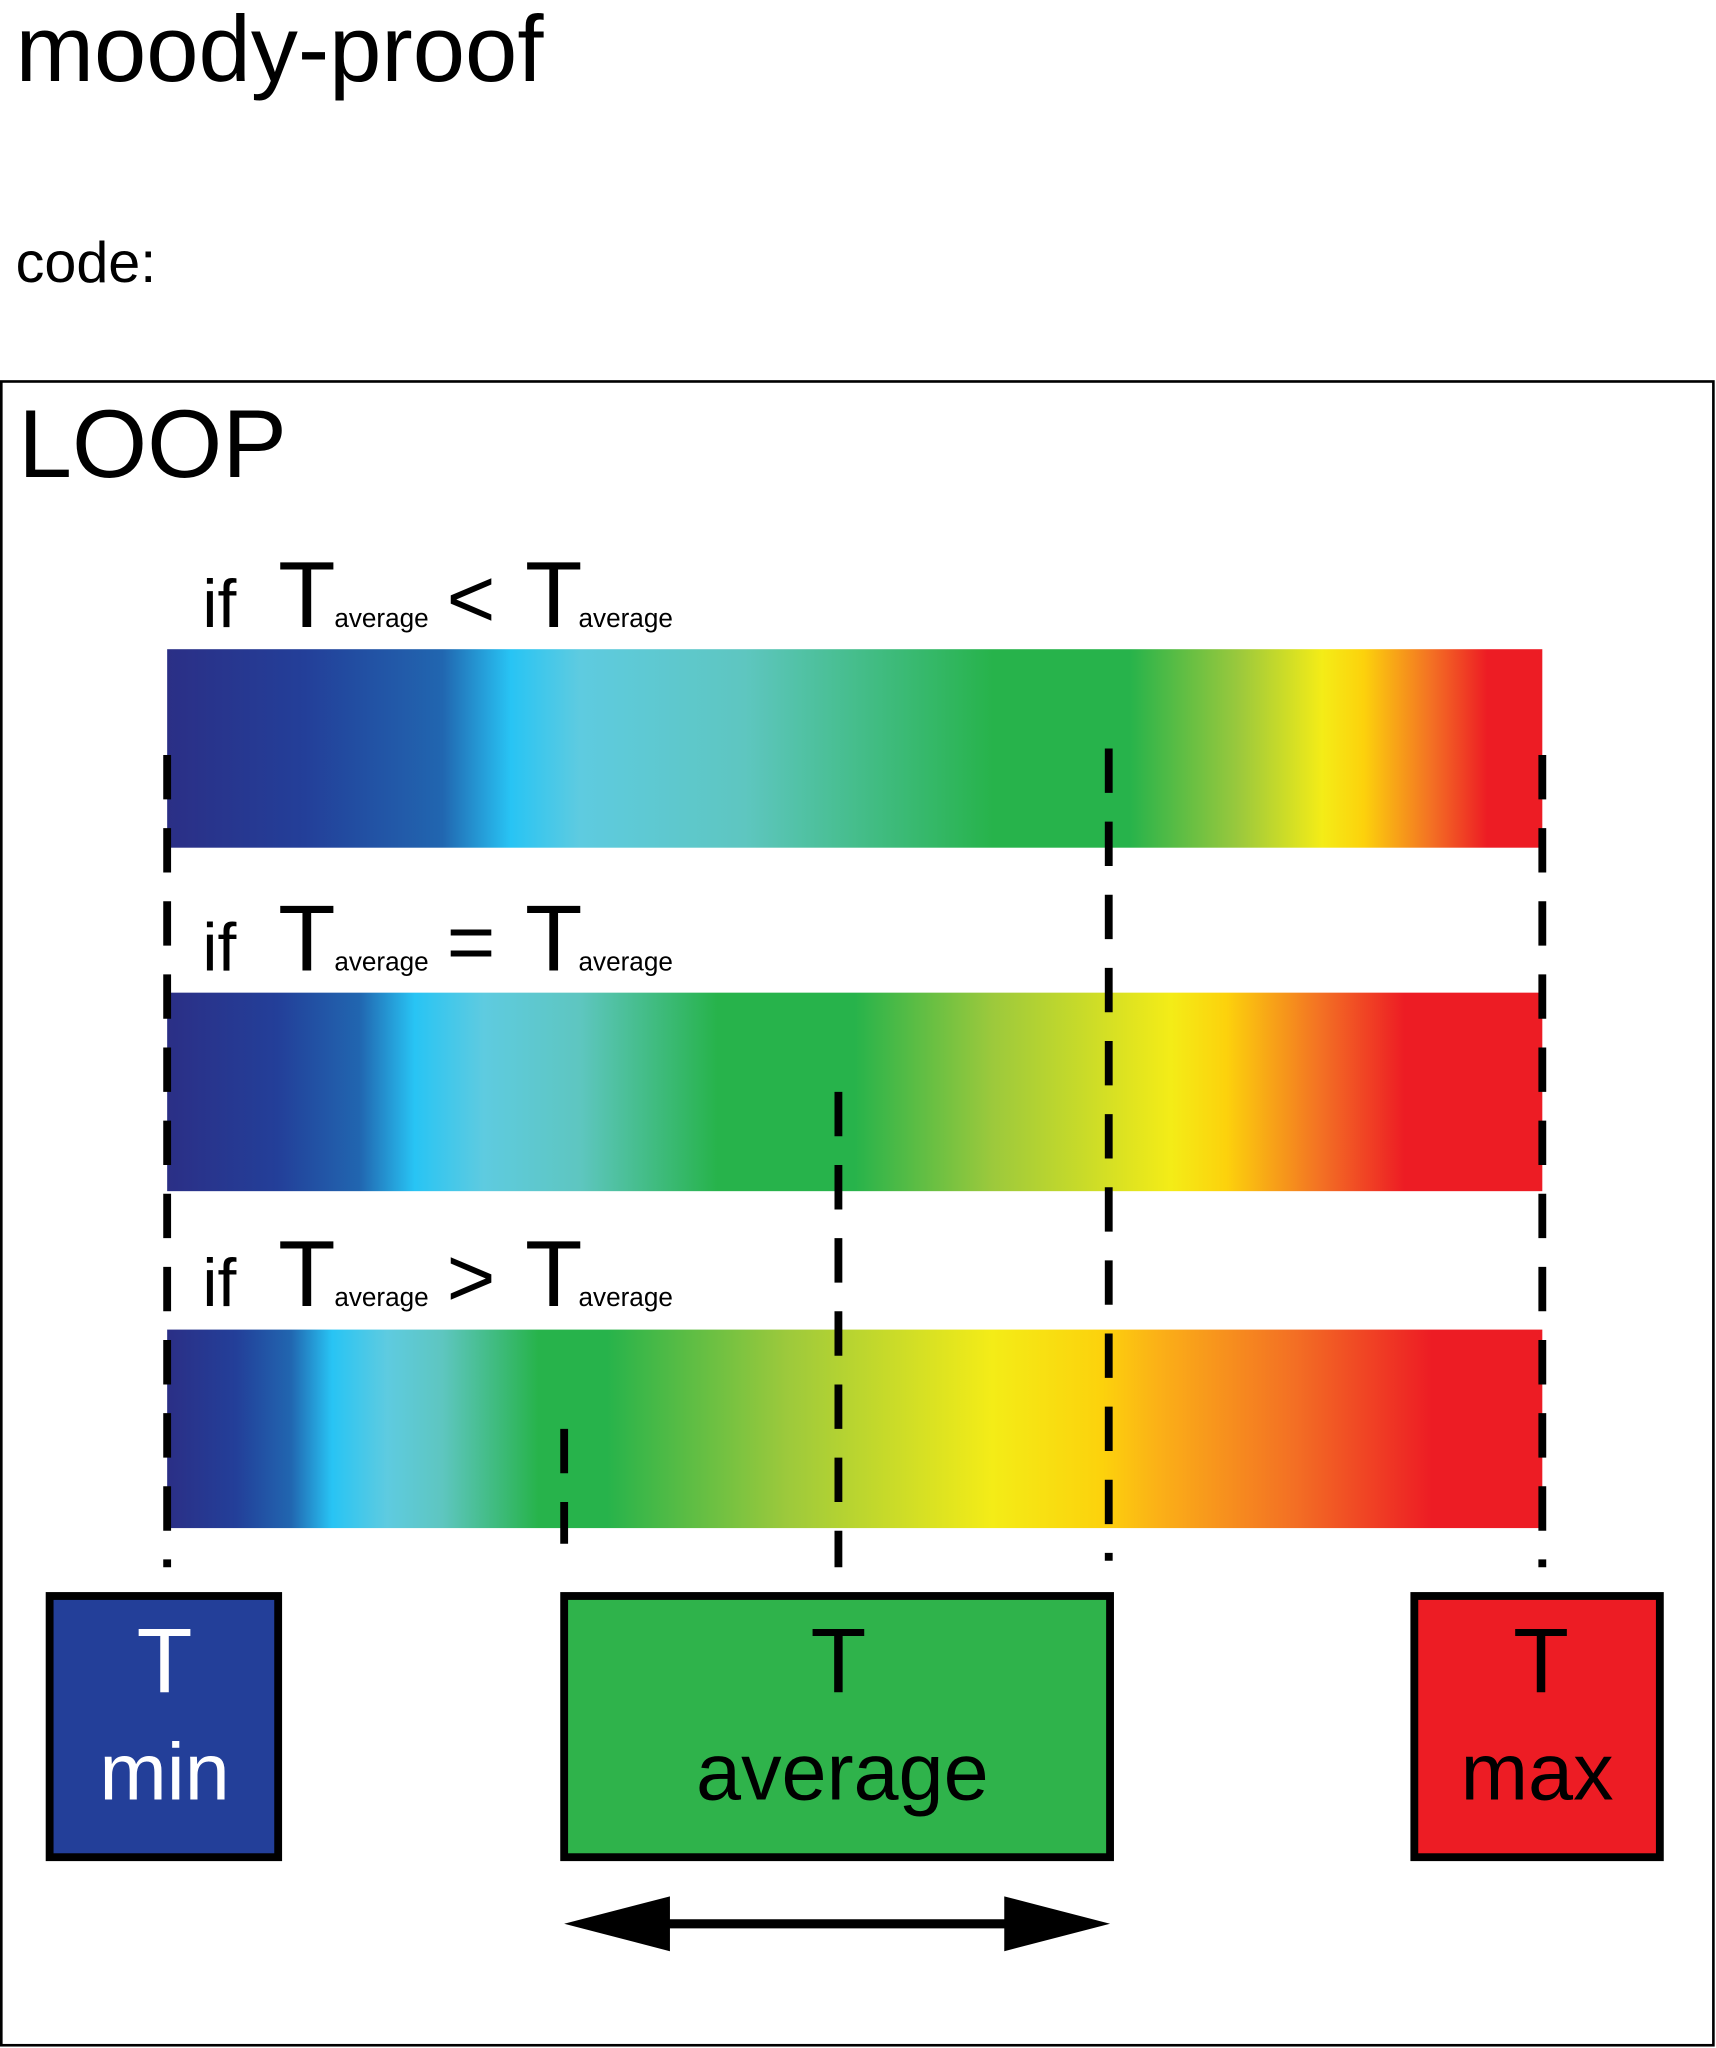 This screenshot has height=2048, width=1716. Describe the element at coordinates (1537, 1727) in the screenshot. I see `box-max` at that location.